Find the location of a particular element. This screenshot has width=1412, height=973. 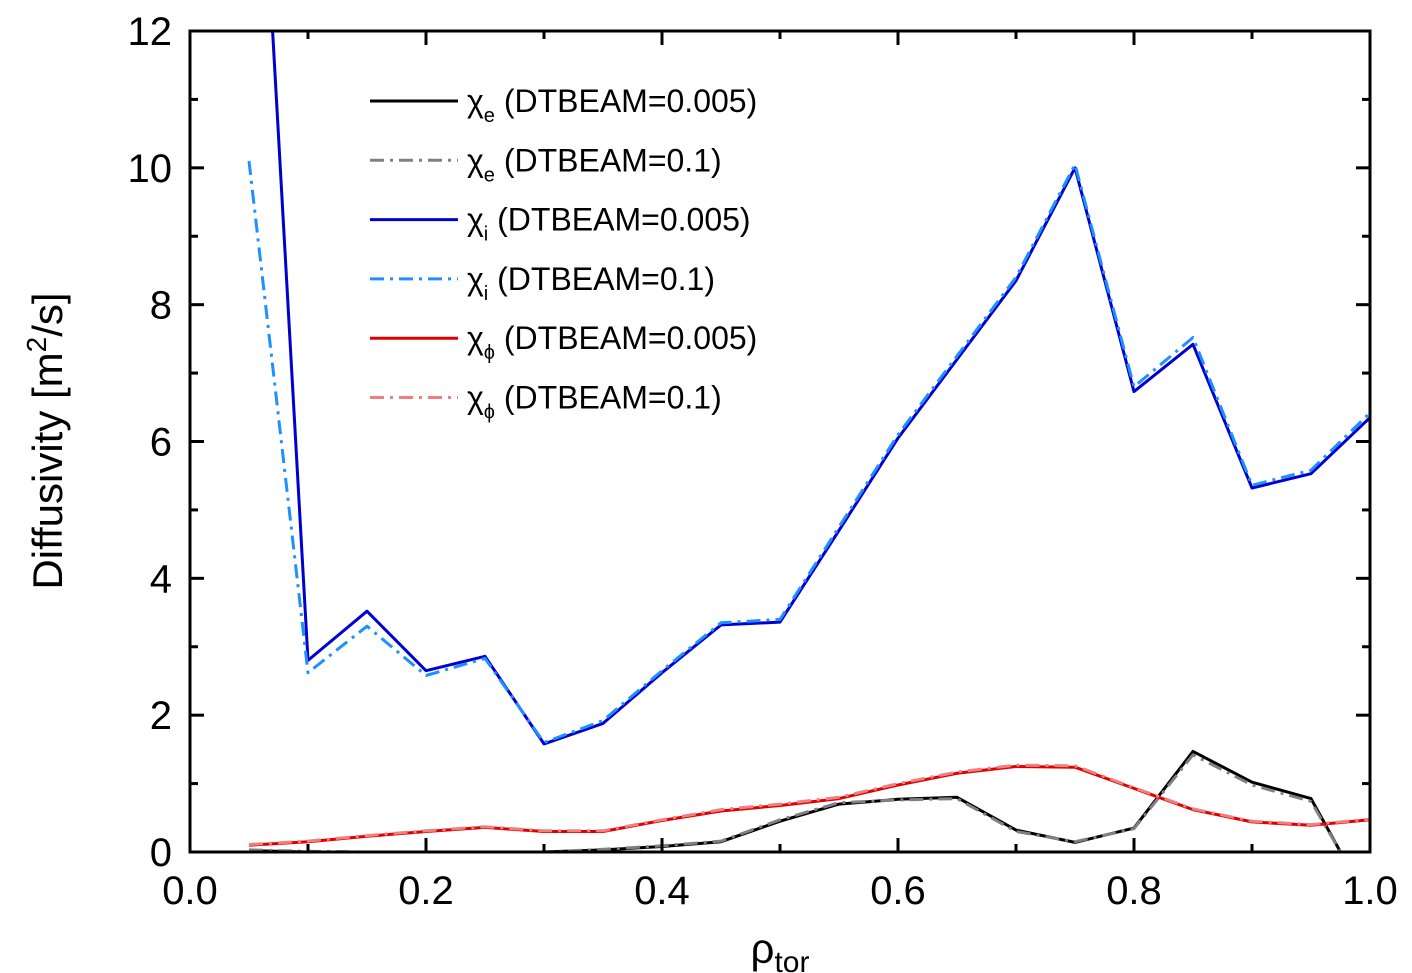

y-tick-label: 6 is located at coordinates (161, 443).